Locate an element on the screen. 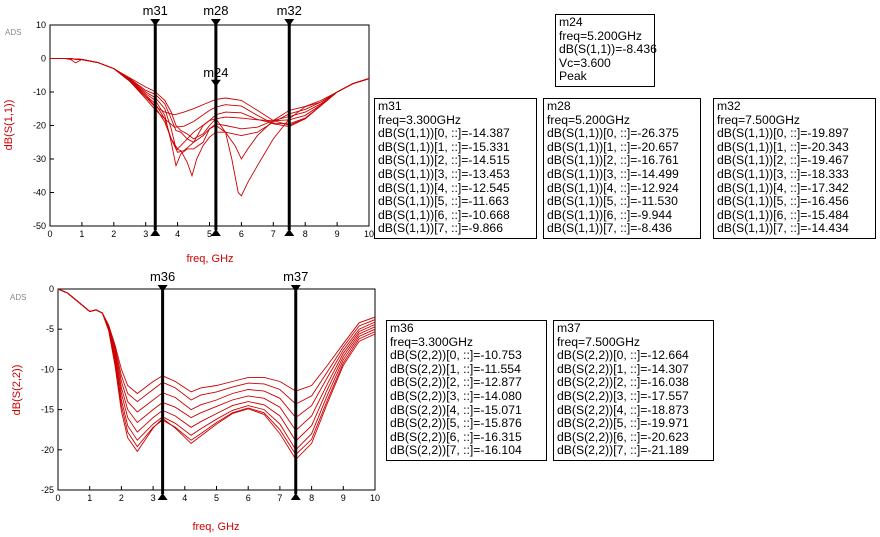 The height and width of the screenshot is (537, 880). marker-label: m32 is located at coordinates (289, 10).